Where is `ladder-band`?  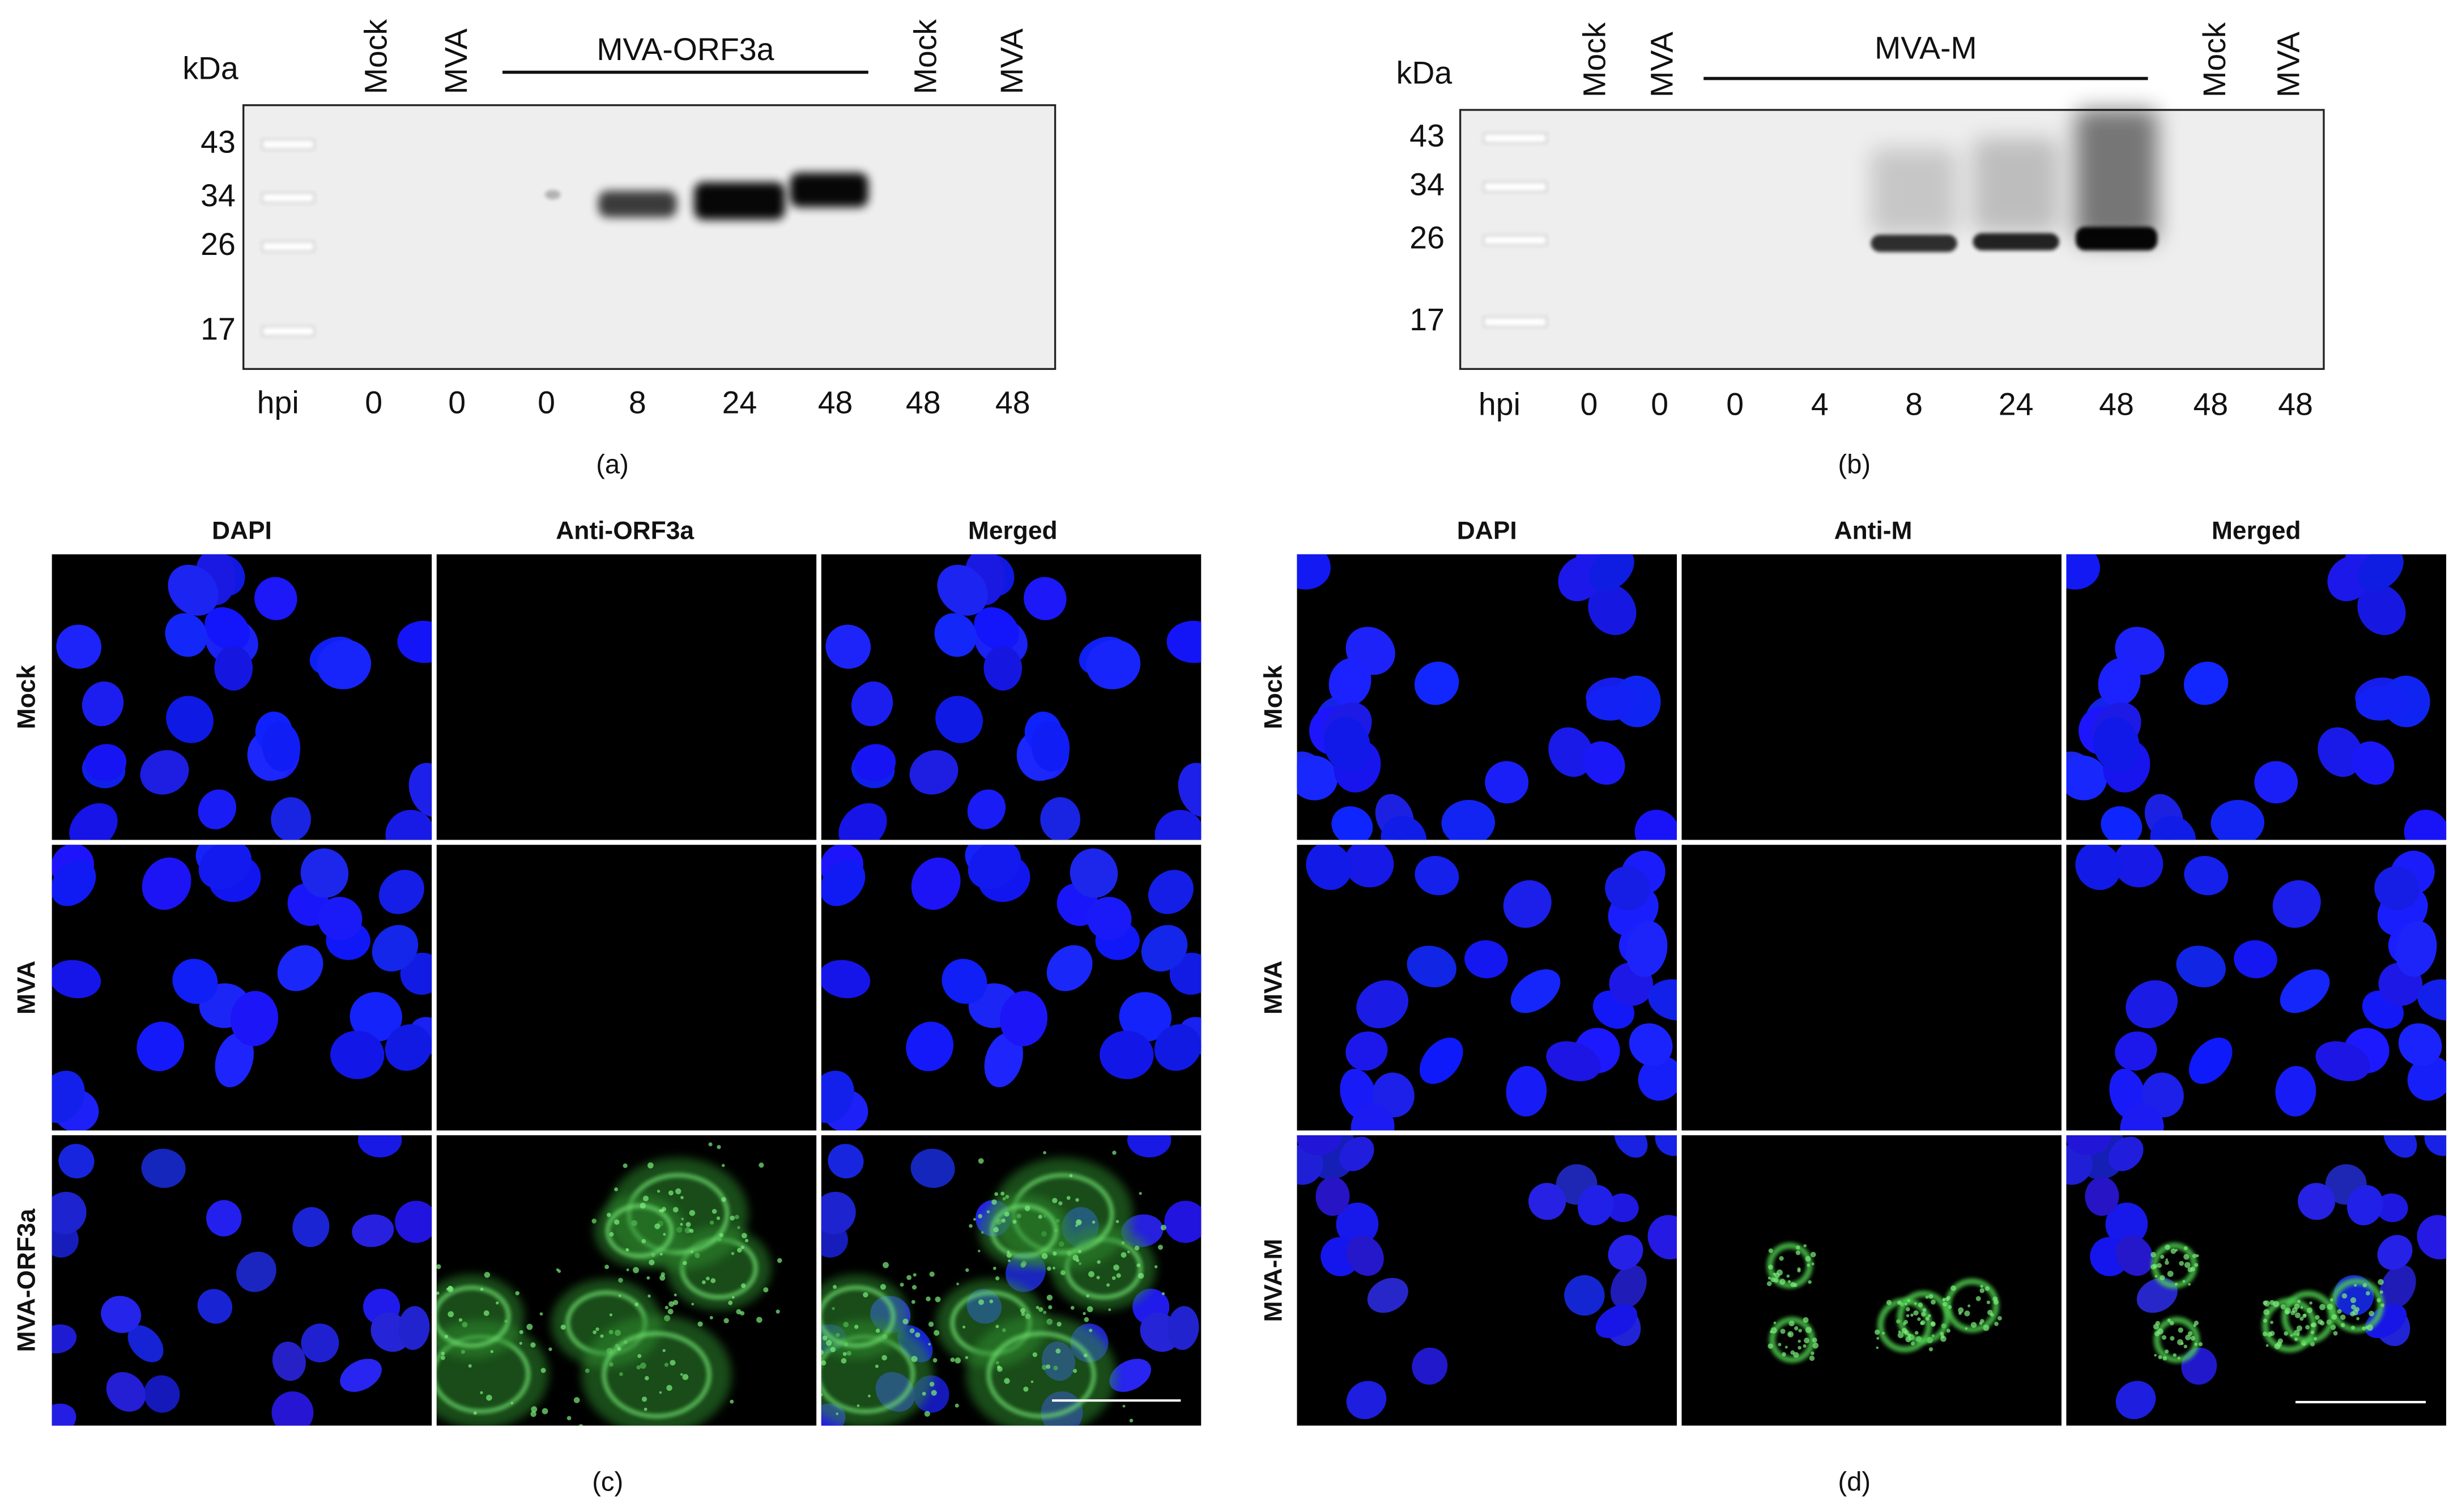
ladder-band is located at coordinates (1515, 138).